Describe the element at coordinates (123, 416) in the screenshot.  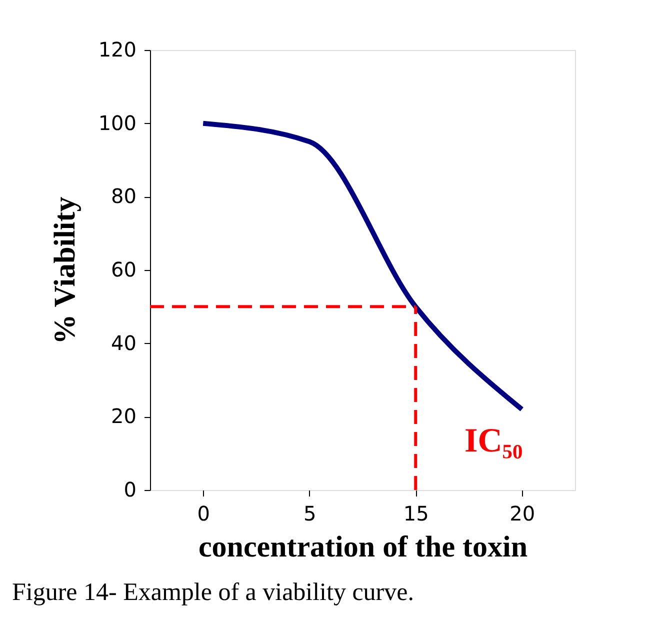
I see `y-tick-label: 20` at that location.